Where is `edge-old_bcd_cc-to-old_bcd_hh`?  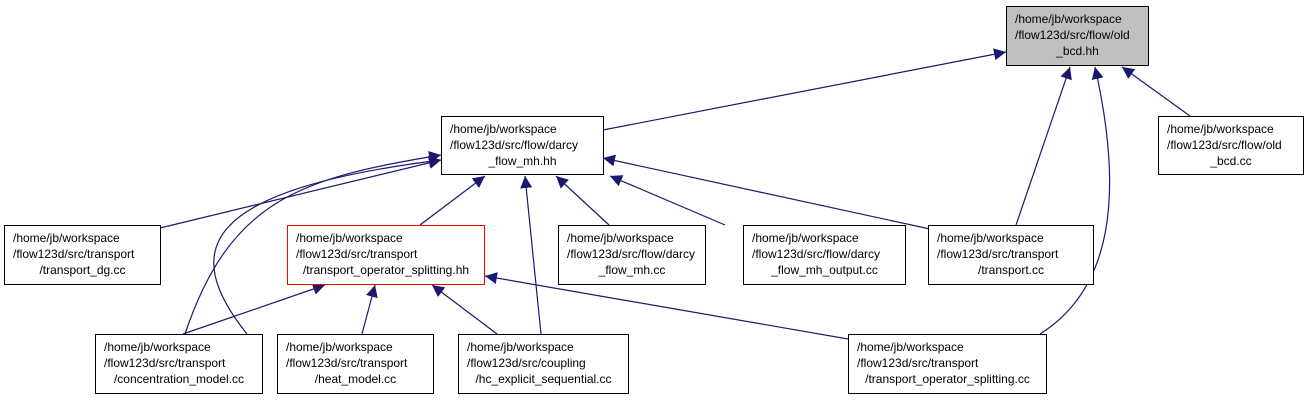 edge-old_bcd_cc-to-old_bcd_hh is located at coordinates (1156, 91).